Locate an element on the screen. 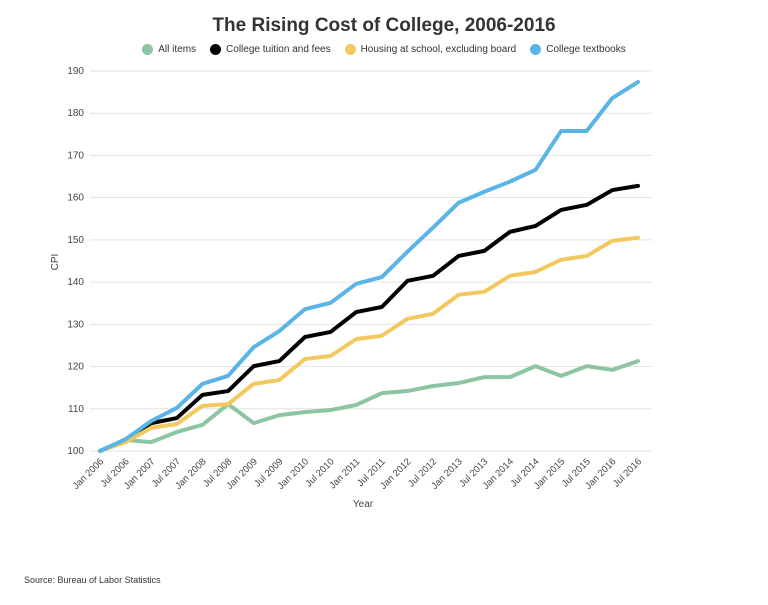  legend-item: College tuition and fees is located at coordinates (270, 49).